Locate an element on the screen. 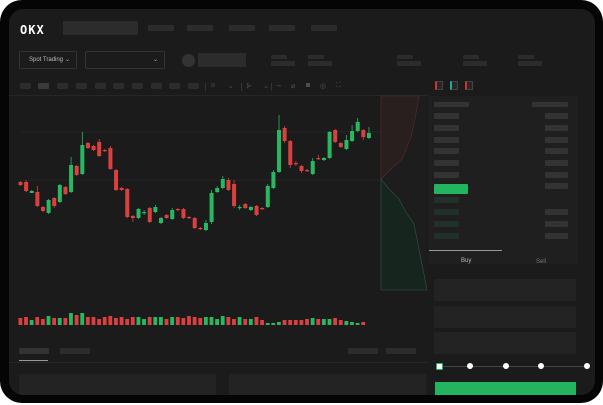 The image size is (603, 405). orderbook-asks-icon is located at coordinates (469, 85).